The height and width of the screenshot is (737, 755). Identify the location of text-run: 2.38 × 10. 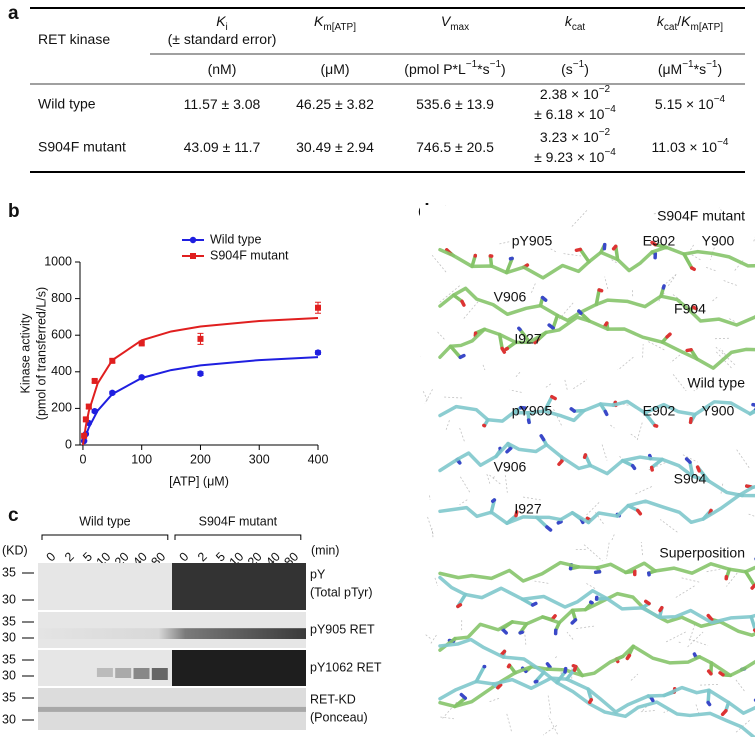
(569, 94).